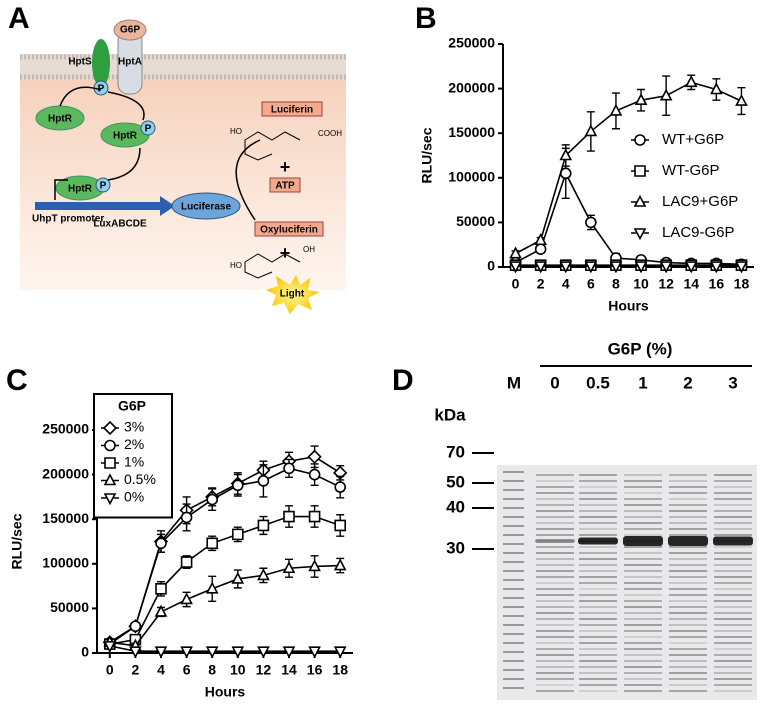 The height and width of the screenshot is (707, 760). I want to click on x-tick-label: 14, so click(691, 284).